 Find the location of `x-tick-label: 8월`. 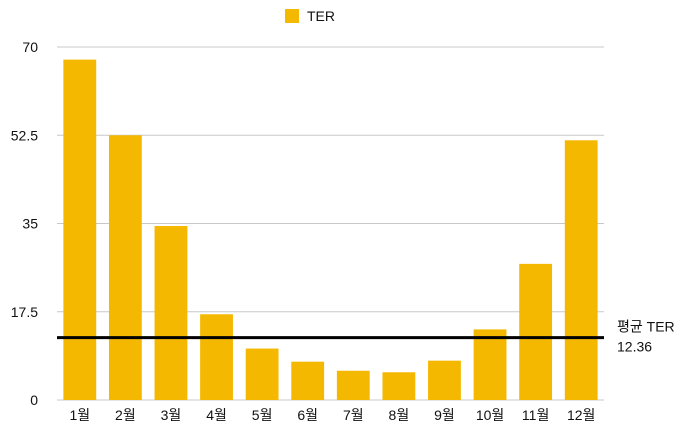

x-tick-label: 8월 is located at coordinates (399, 415).